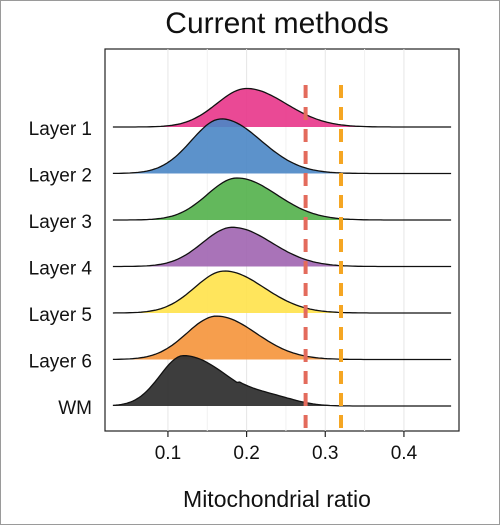 Image resolution: width=500 pixels, height=526 pixels. What do you see at coordinates (286, 447) in the screenshot?
I see `x-axis: 0.1 0.2 0.3 0.4` at bounding box center [286, 447].